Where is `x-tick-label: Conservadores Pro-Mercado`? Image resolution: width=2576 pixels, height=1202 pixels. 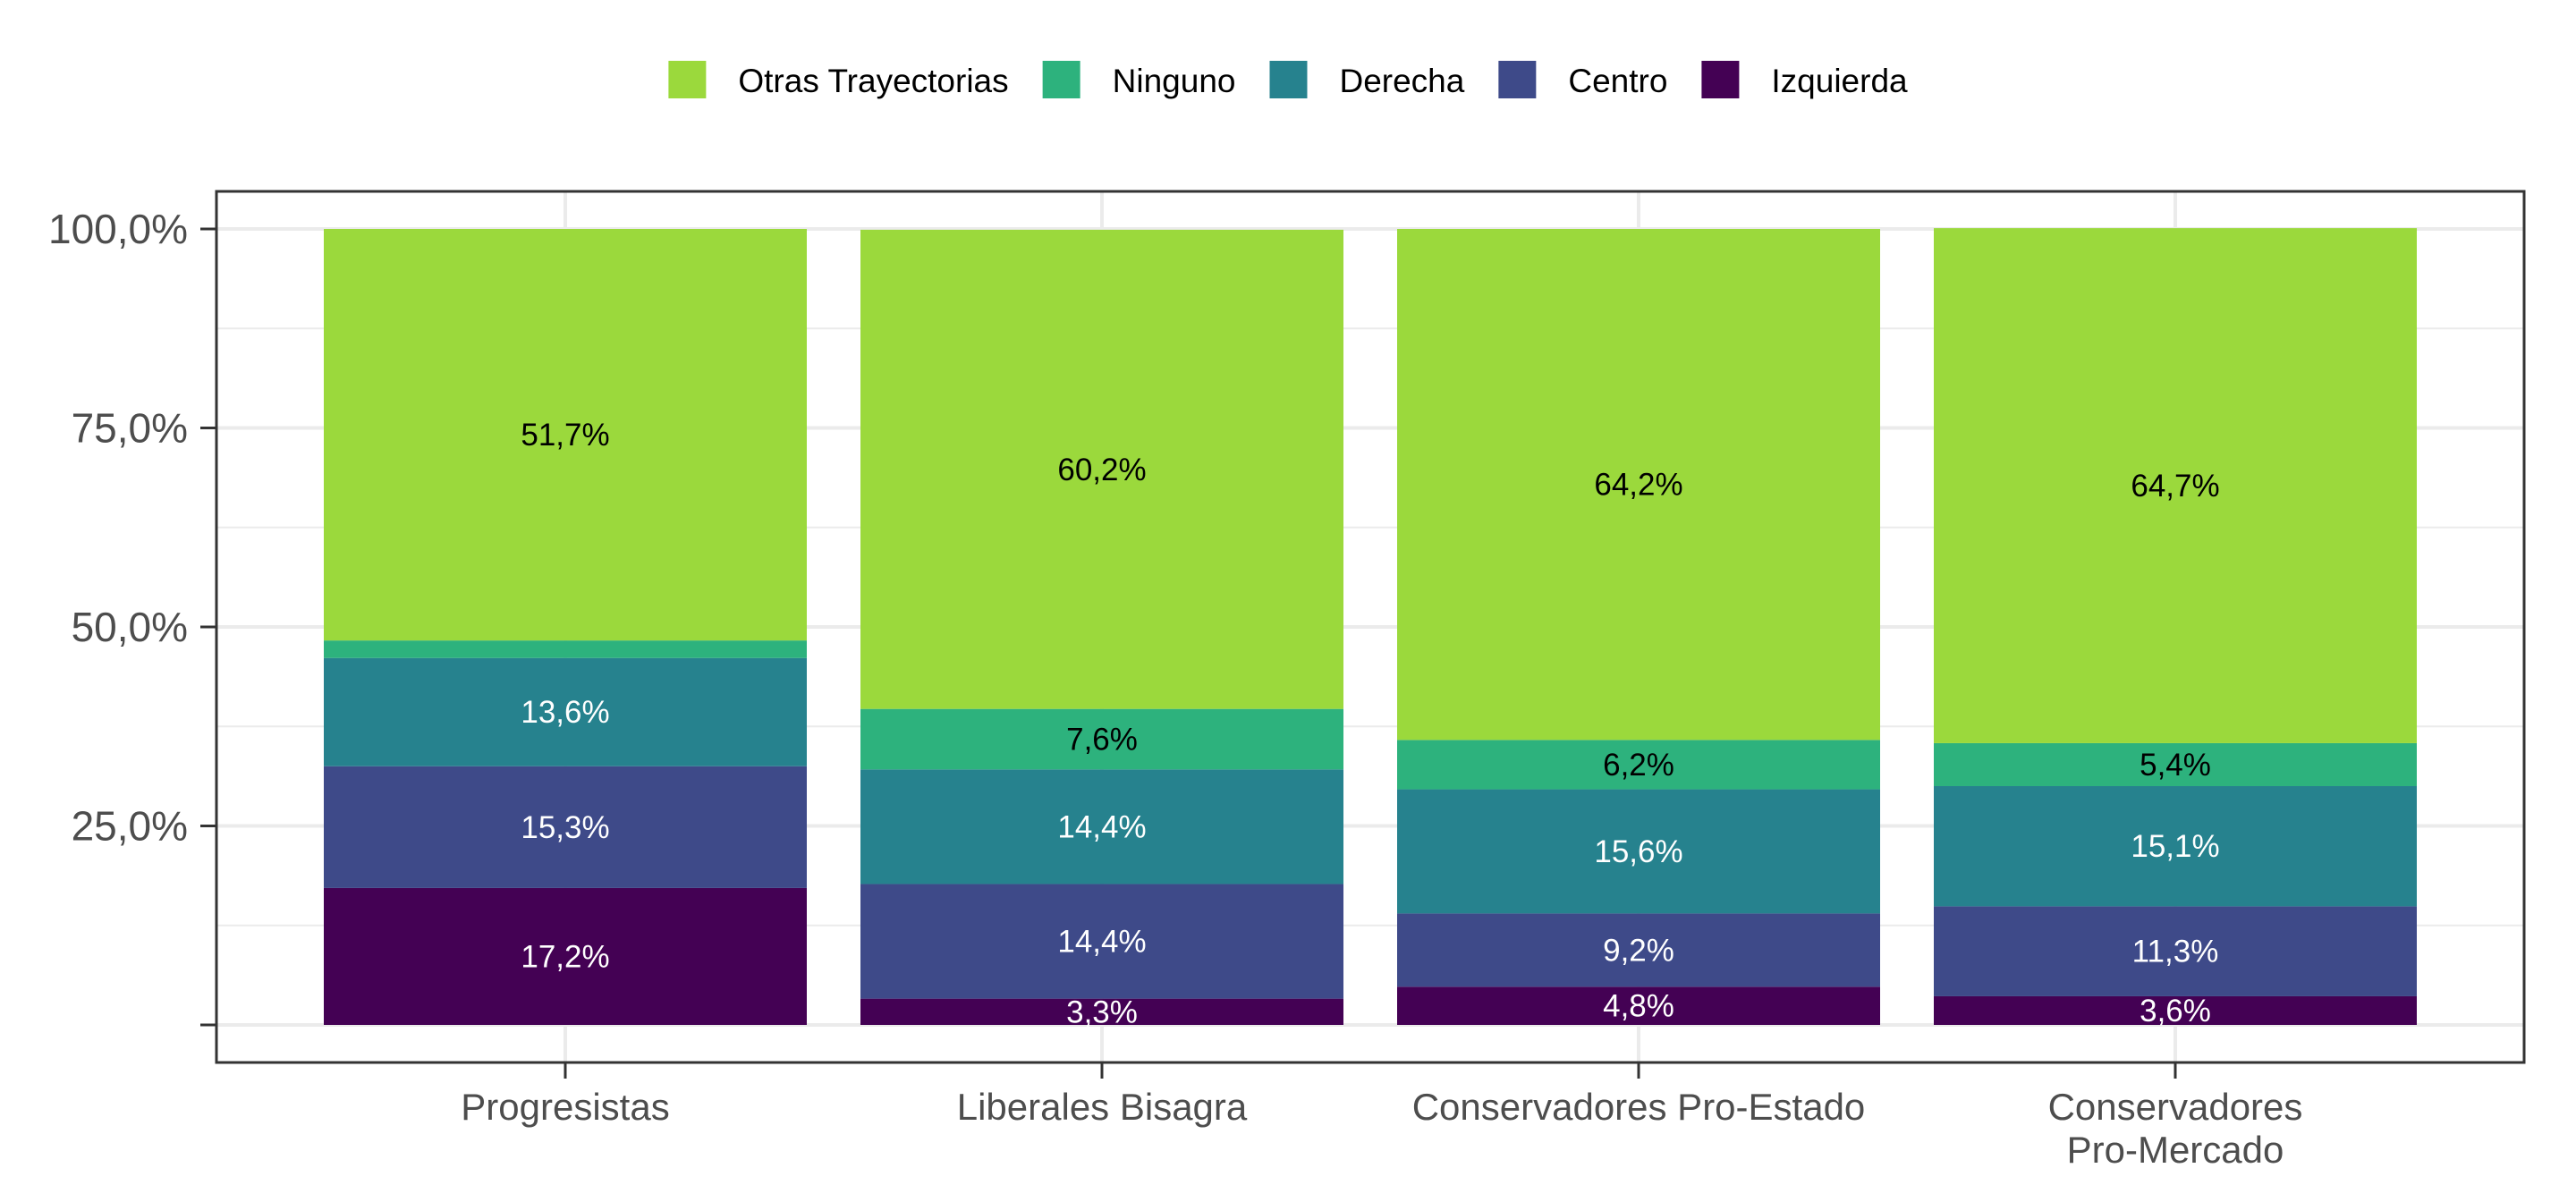 x-tick-label: Conservadores Pro-Mercado is located at coordinates (2175, 1128).